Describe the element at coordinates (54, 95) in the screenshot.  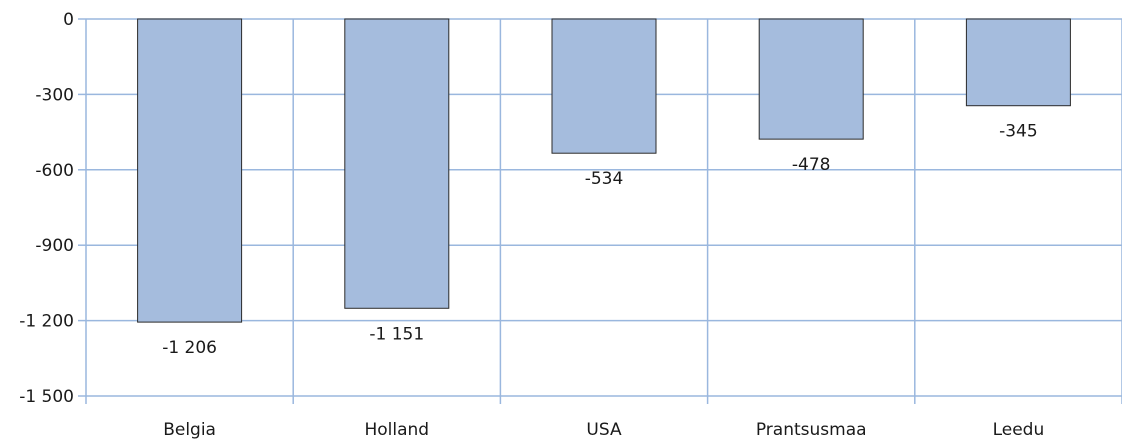
I see `y-tick-label: -300` at that location.